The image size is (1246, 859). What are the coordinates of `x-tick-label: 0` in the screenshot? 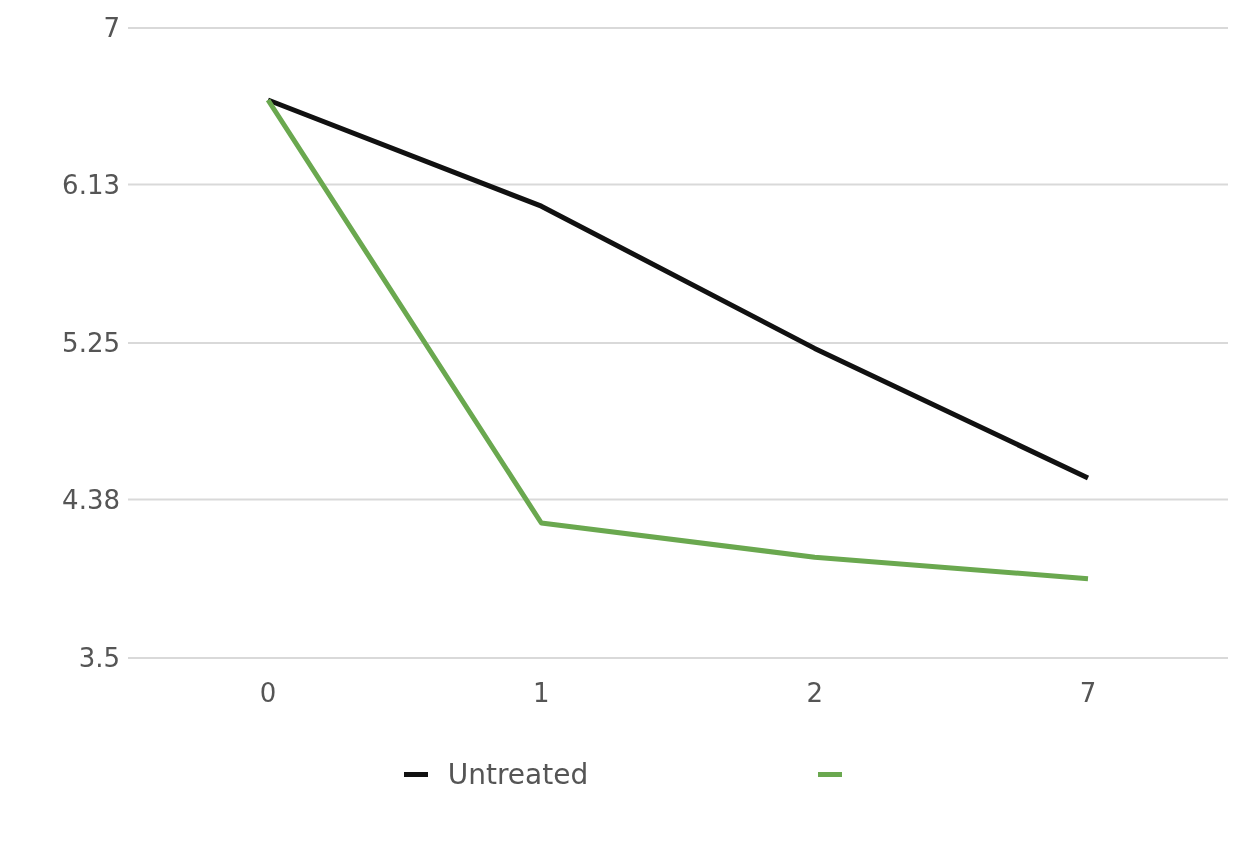 It's located at (268, 693).